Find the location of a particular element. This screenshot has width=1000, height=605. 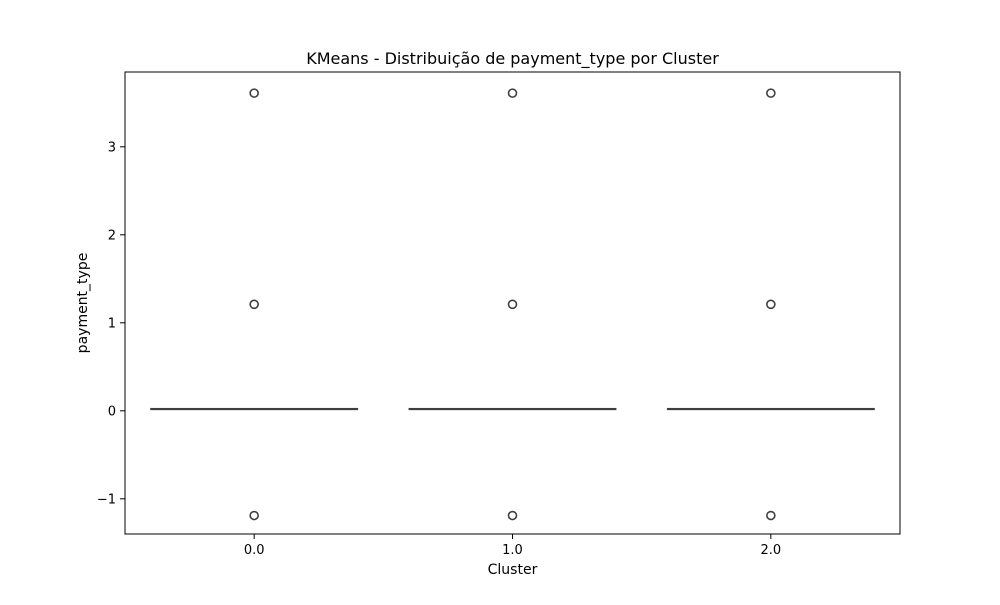

x-tick-label: 0.0 is located at coordinates (254, 550).